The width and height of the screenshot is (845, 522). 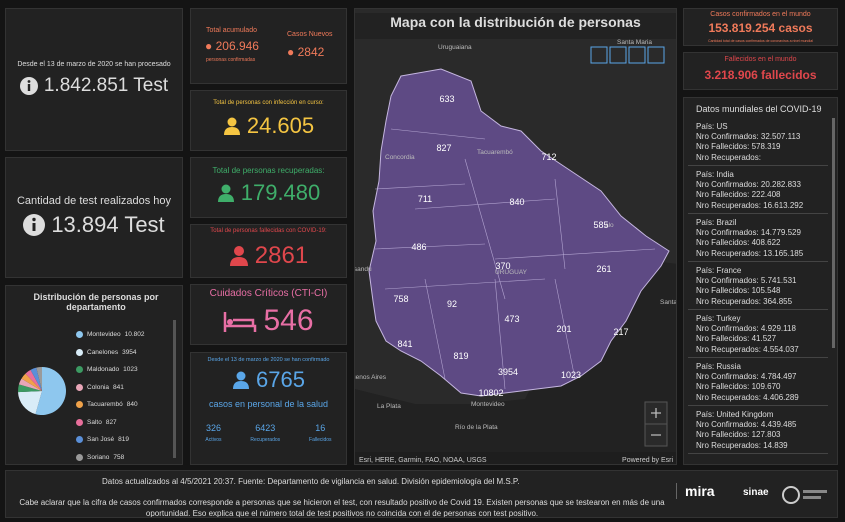 What do you see at coordinates (603, 269) in the screenshot?
I see `department-label: 261` at bounding box center [603, 269].